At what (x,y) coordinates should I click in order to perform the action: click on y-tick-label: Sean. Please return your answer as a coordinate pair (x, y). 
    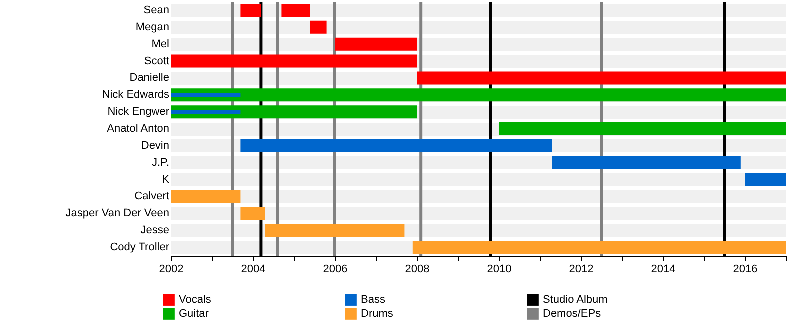
    Looking at the image, I should click on (157, 10).